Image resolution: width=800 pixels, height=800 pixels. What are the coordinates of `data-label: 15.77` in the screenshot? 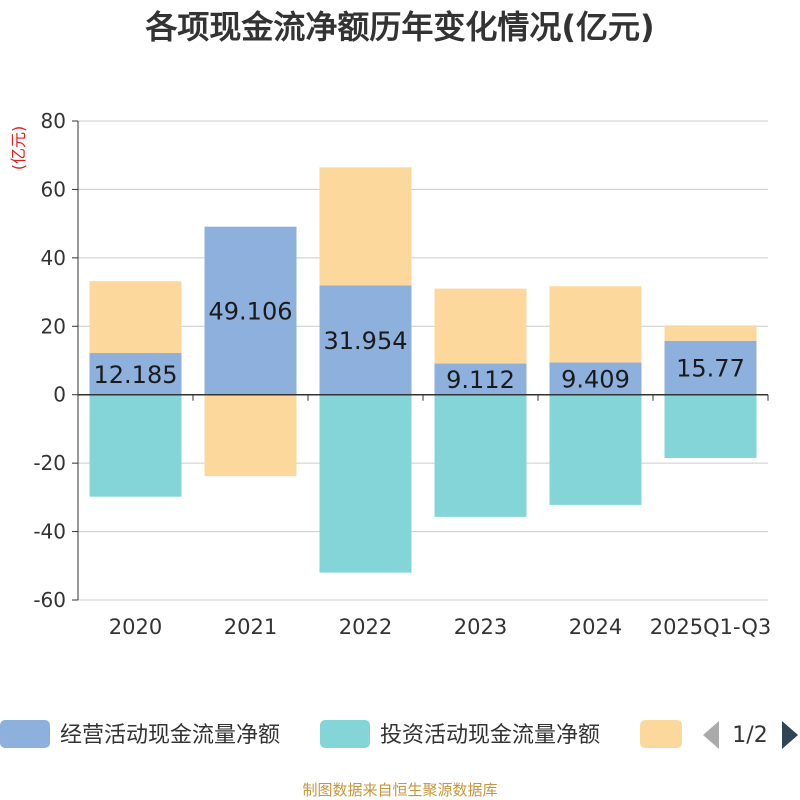 It's located at (710, 369).